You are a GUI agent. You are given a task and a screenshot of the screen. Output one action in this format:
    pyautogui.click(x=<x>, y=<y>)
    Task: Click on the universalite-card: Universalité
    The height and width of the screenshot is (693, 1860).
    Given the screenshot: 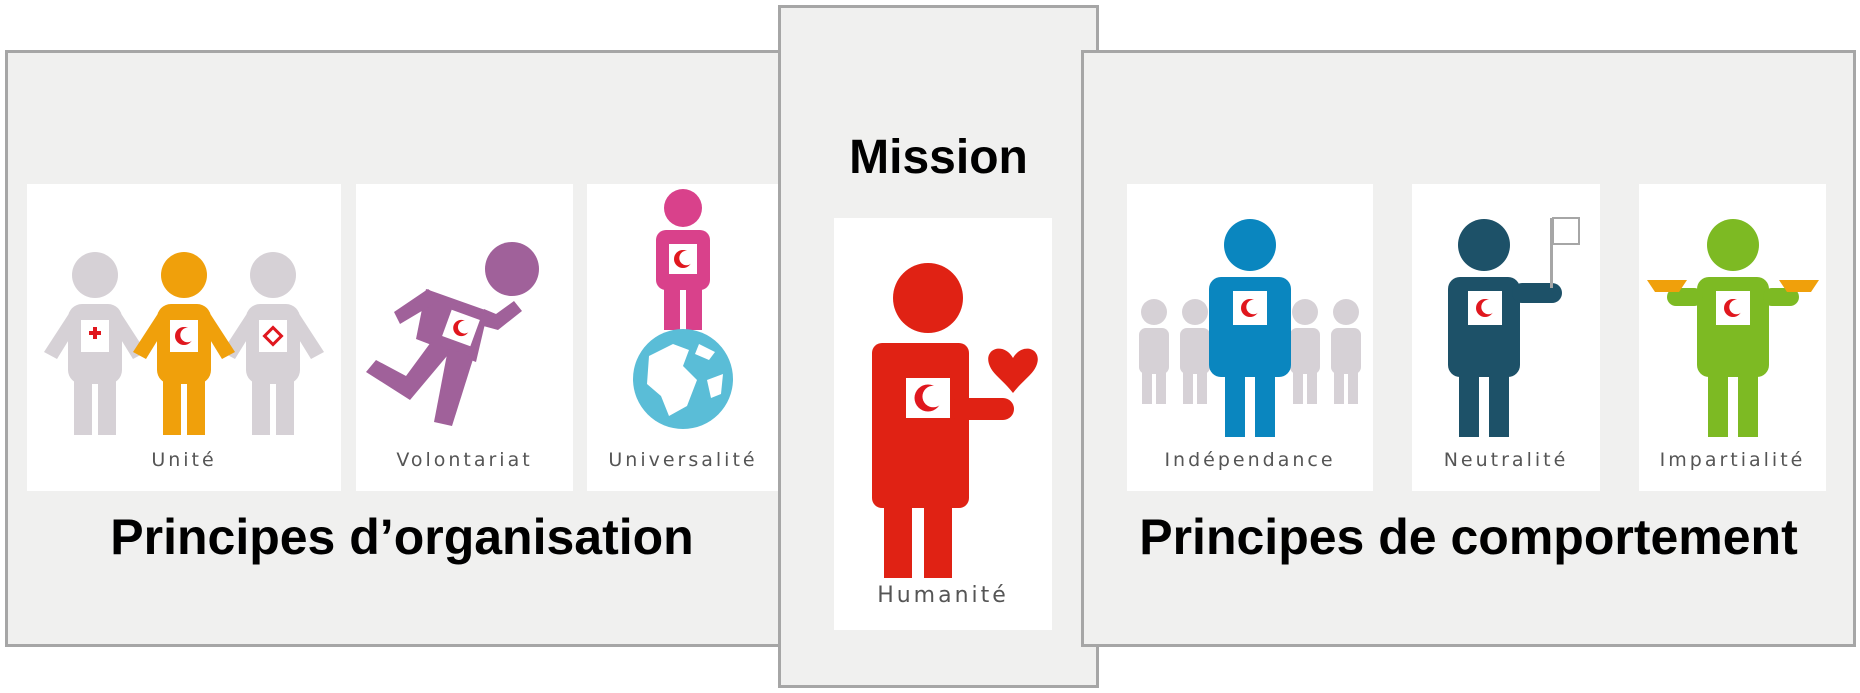 What is the action you would take?
    pyautogui.click(x=683, y=337)
    